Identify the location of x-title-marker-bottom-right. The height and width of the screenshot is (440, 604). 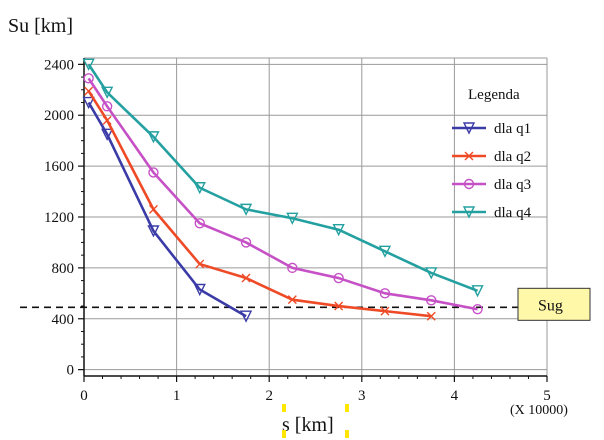
(347, 434).